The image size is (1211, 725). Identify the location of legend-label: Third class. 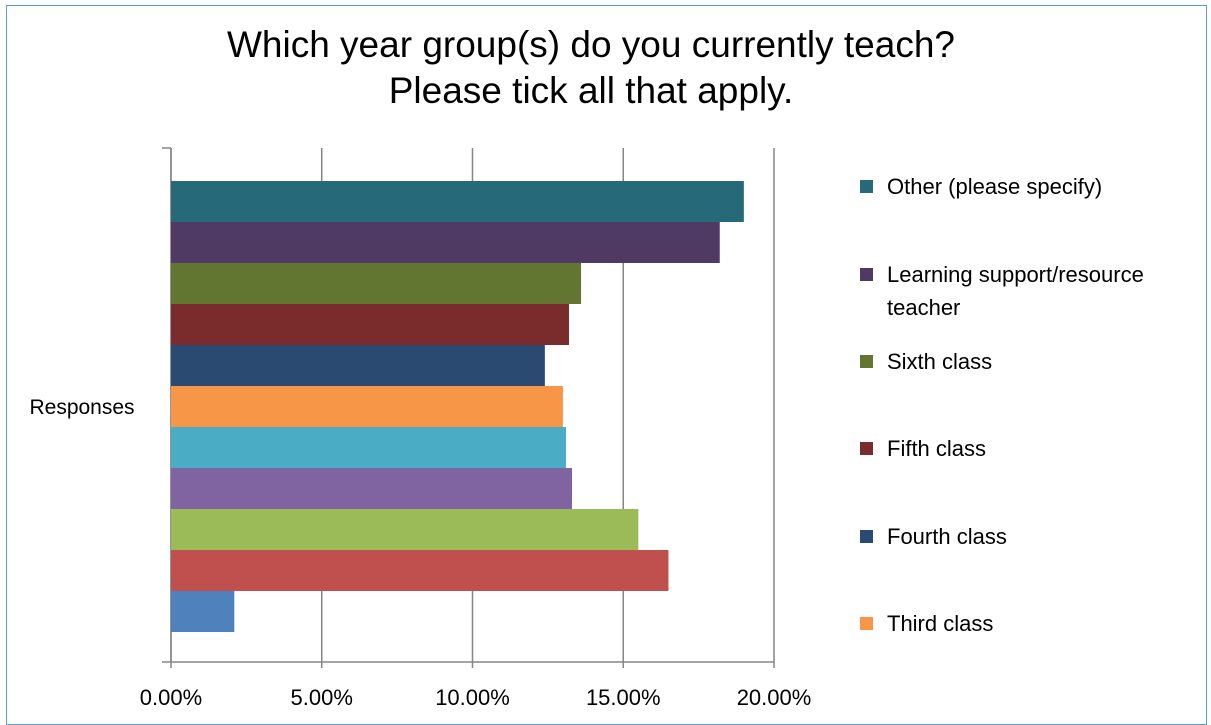
(940, 623).